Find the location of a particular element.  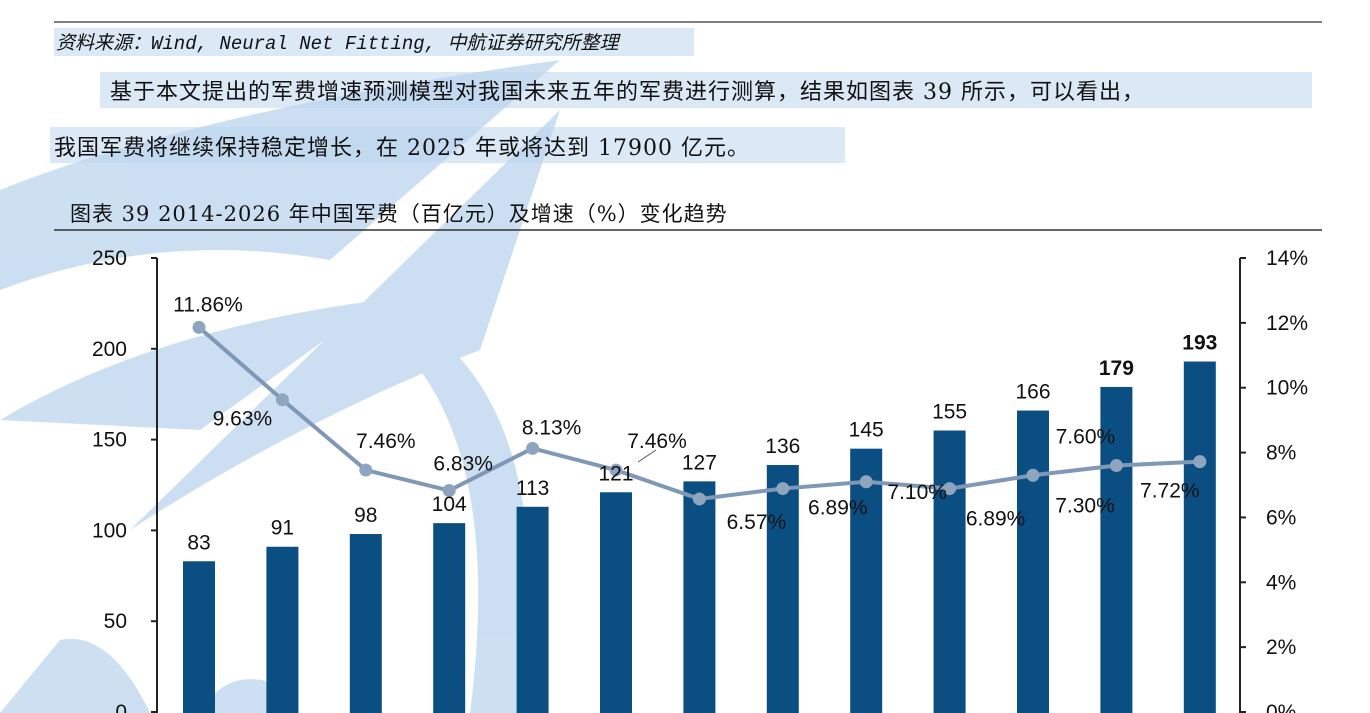

bar-2019 is located at coordinates (616, 602).